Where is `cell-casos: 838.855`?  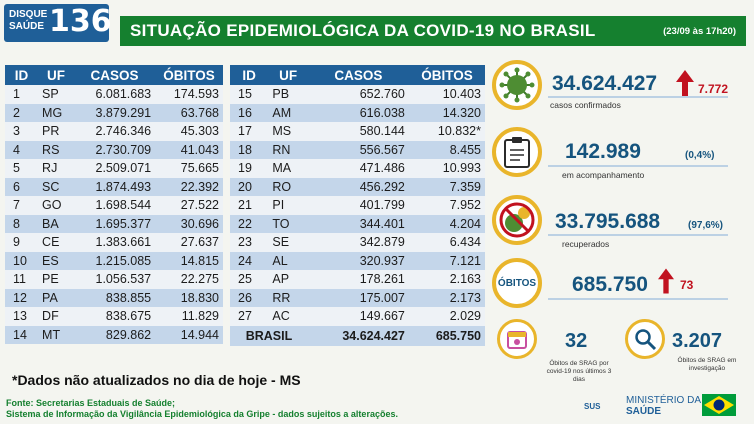 cell-casos: 838.855 is located at coordinates (114, 297).